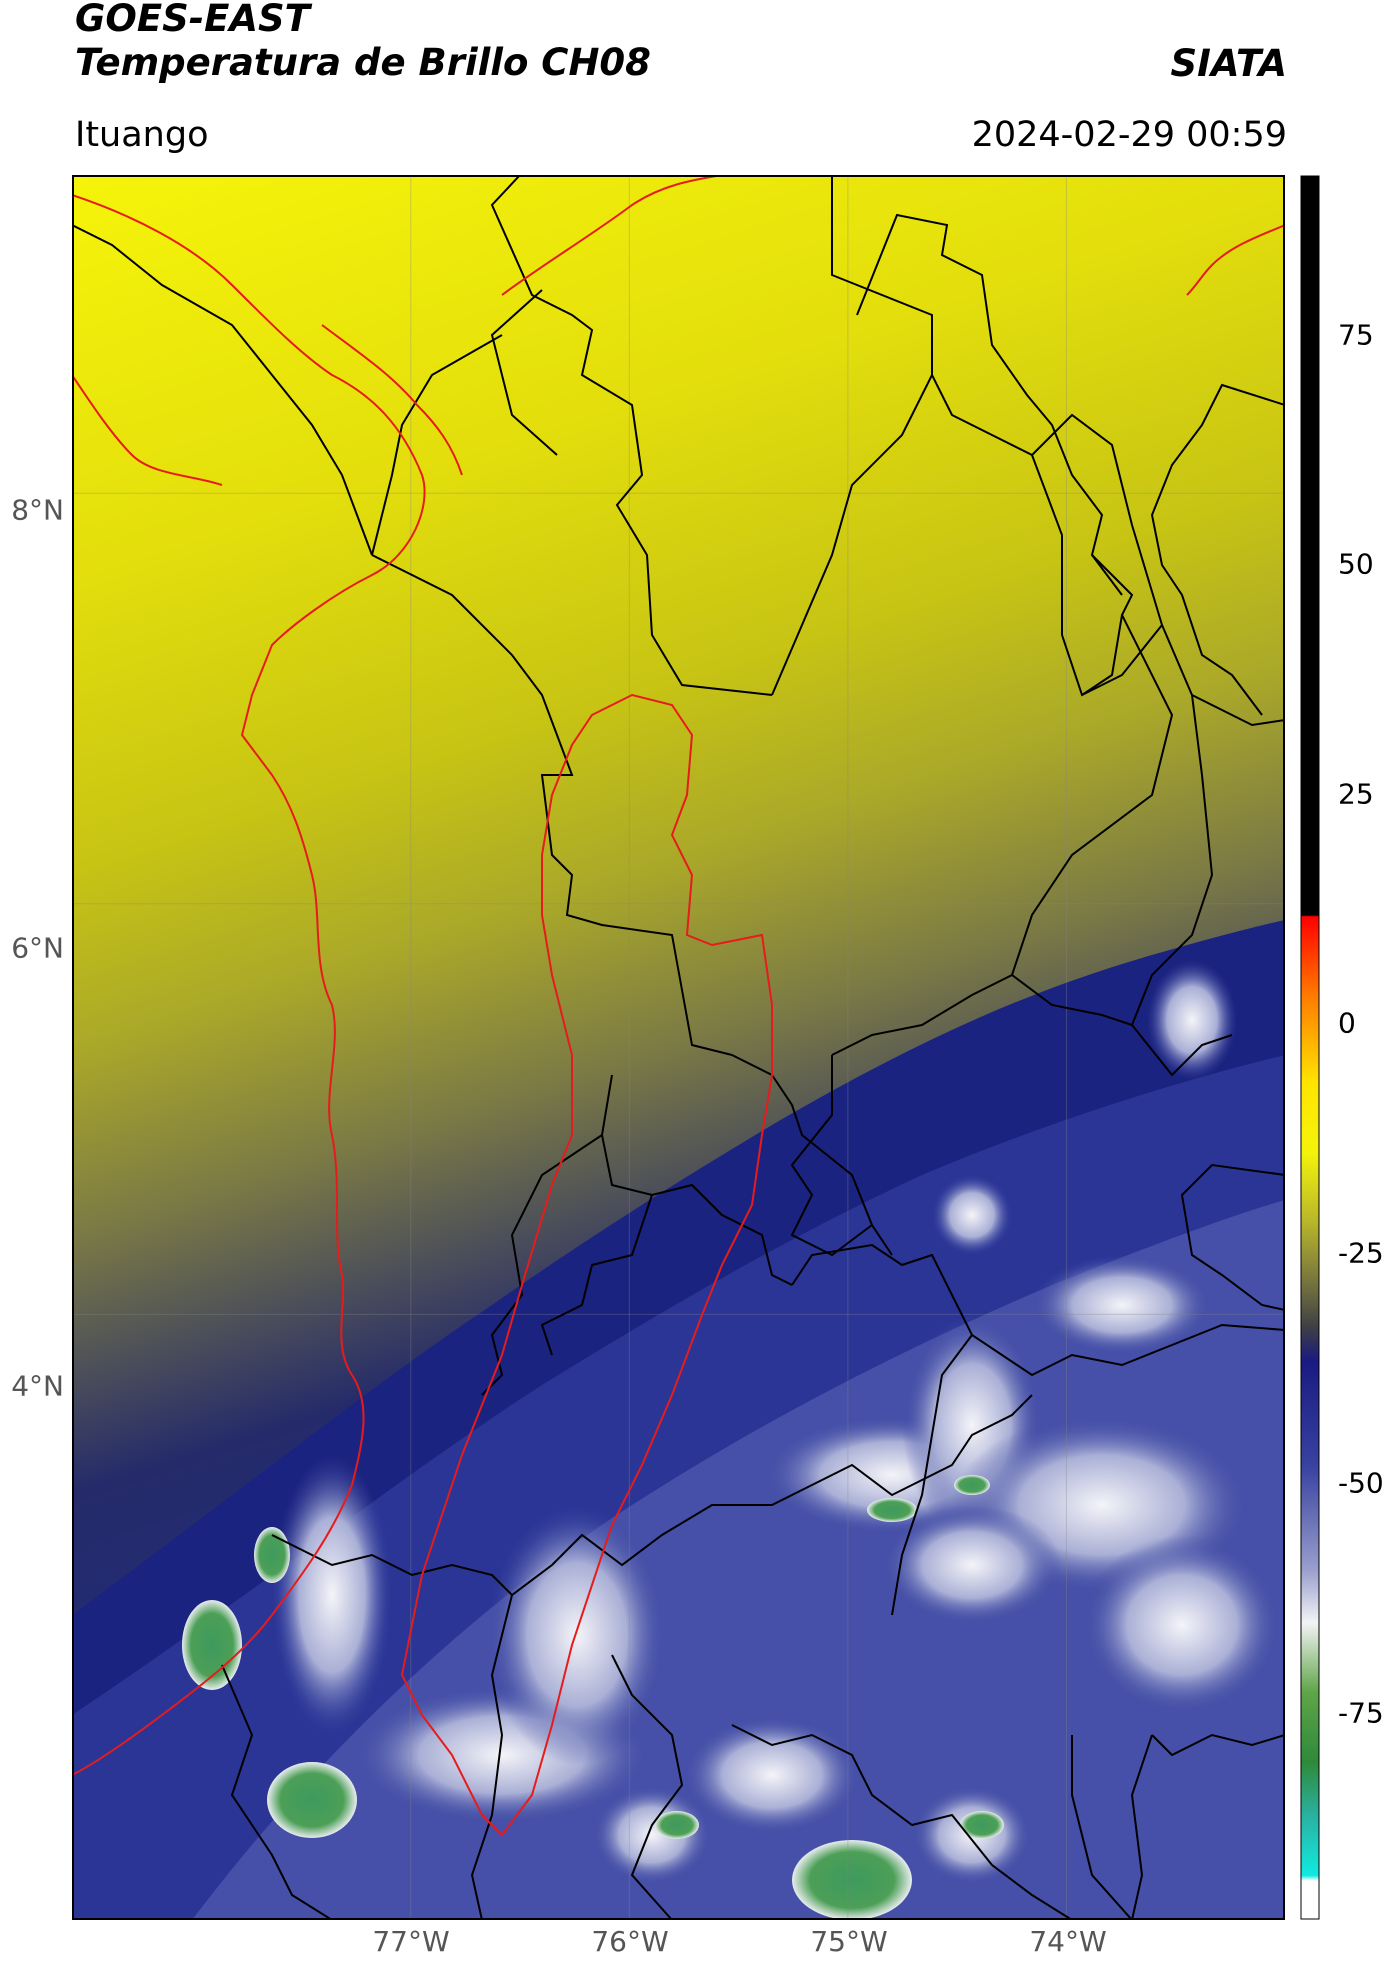 The width and height of the screenshot is (1384, 1981). What do you see at coordinates (142, 135) in the screenshot?
I see `location-label: Ituango` at bounding box center [142, 135].